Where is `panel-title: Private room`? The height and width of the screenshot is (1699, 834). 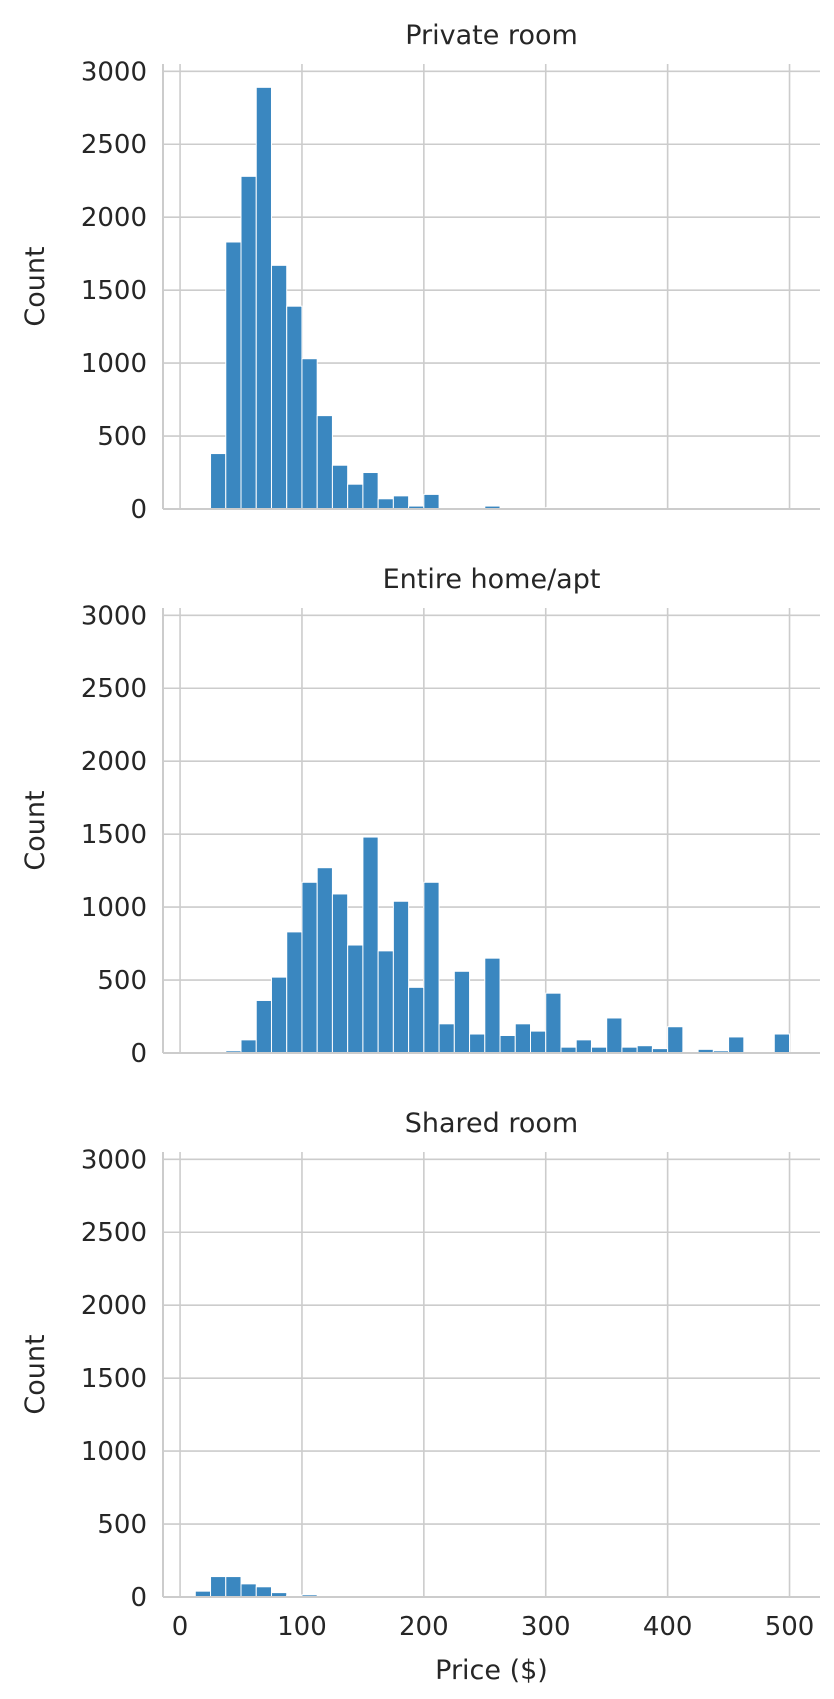
panel-title: Private room is located at coordinates (491, 35).